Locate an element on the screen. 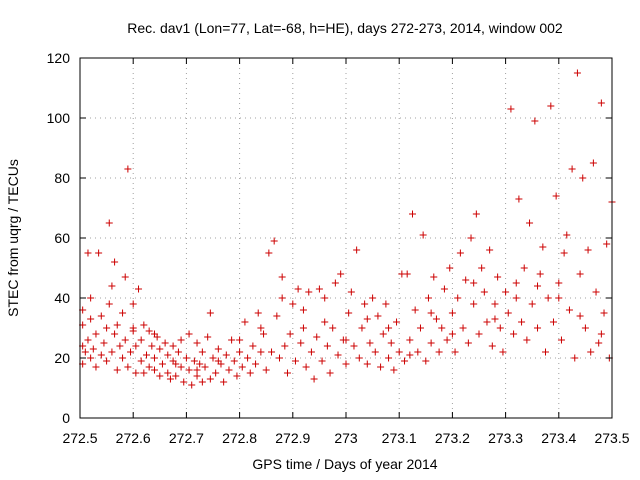 The height and width of the screenshot is (480, 640). y-tick-label: 60 is located at coordinates (62, 238).